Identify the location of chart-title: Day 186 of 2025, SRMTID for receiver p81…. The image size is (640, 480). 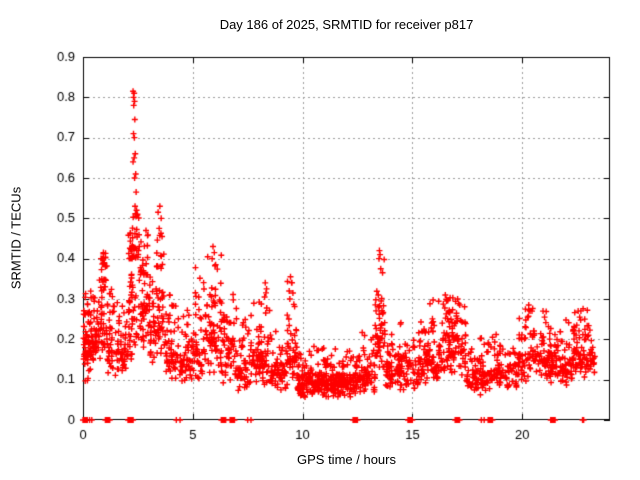
(346, 24).